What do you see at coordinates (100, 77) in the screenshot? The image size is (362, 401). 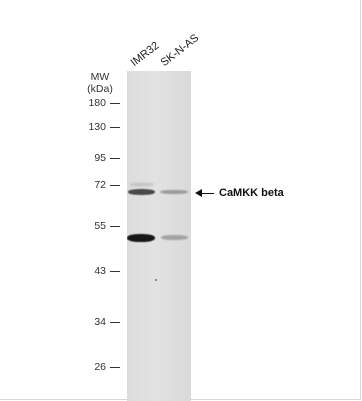 I see `mw-label: MW` at bounding box center [100, 77].